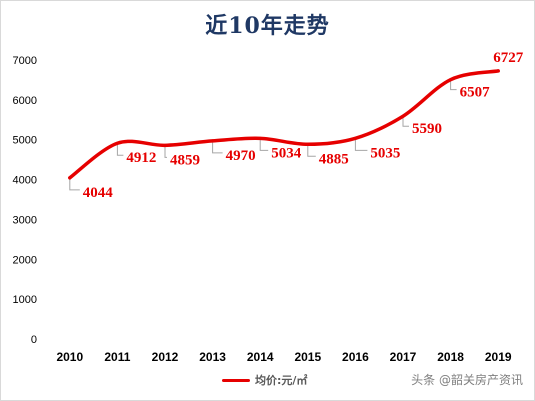 This screenshot has height=401, width=535. Describe the element at coordinates (427, 129) in the screenshot. I see `data-label: 5590` at that location.